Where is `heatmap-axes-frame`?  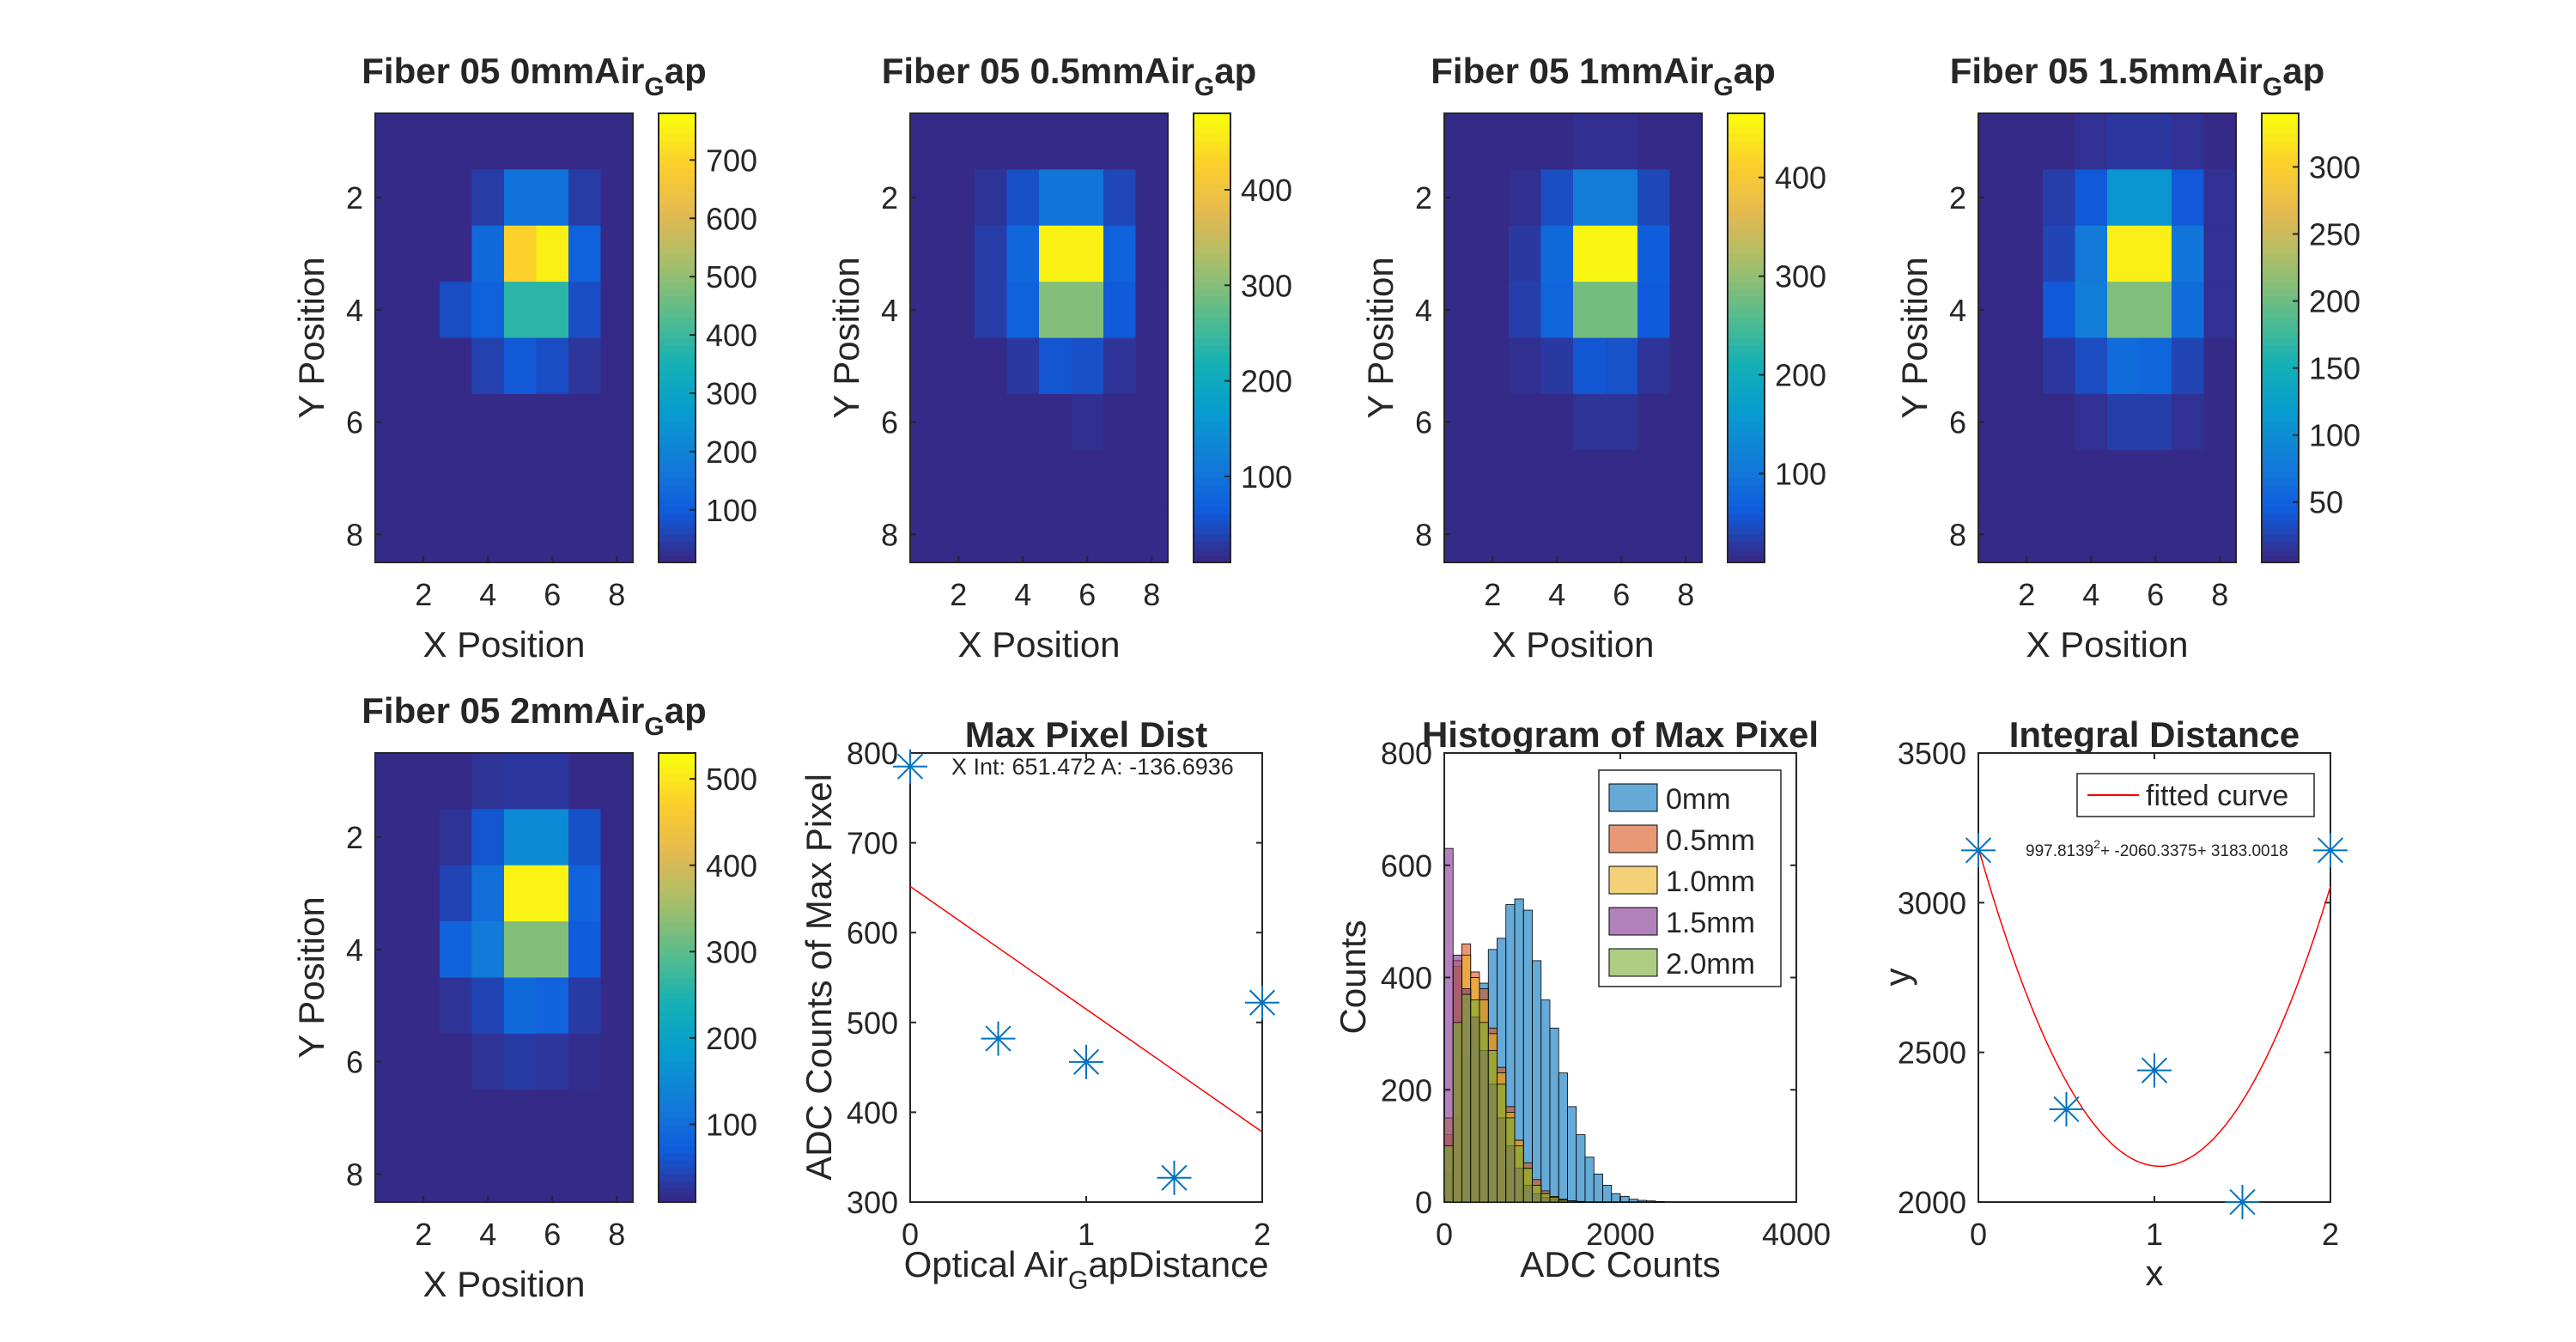
heatmap-axes-frame is located at coordinates (1039, 337).